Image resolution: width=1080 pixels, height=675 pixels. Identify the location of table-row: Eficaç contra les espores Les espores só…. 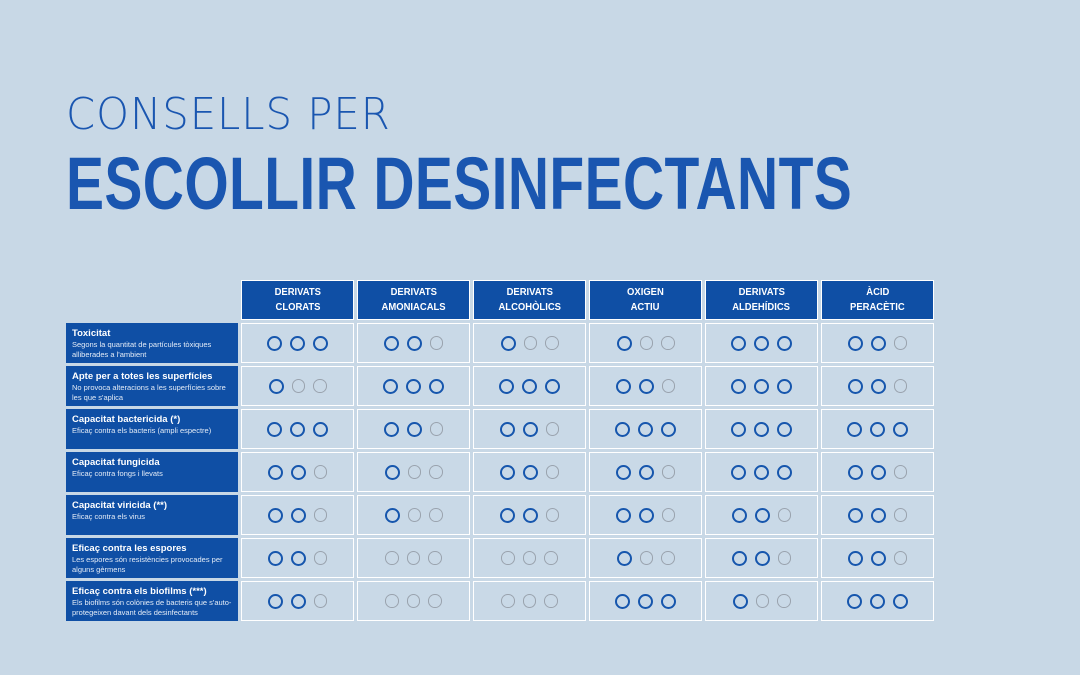
(501, 558).